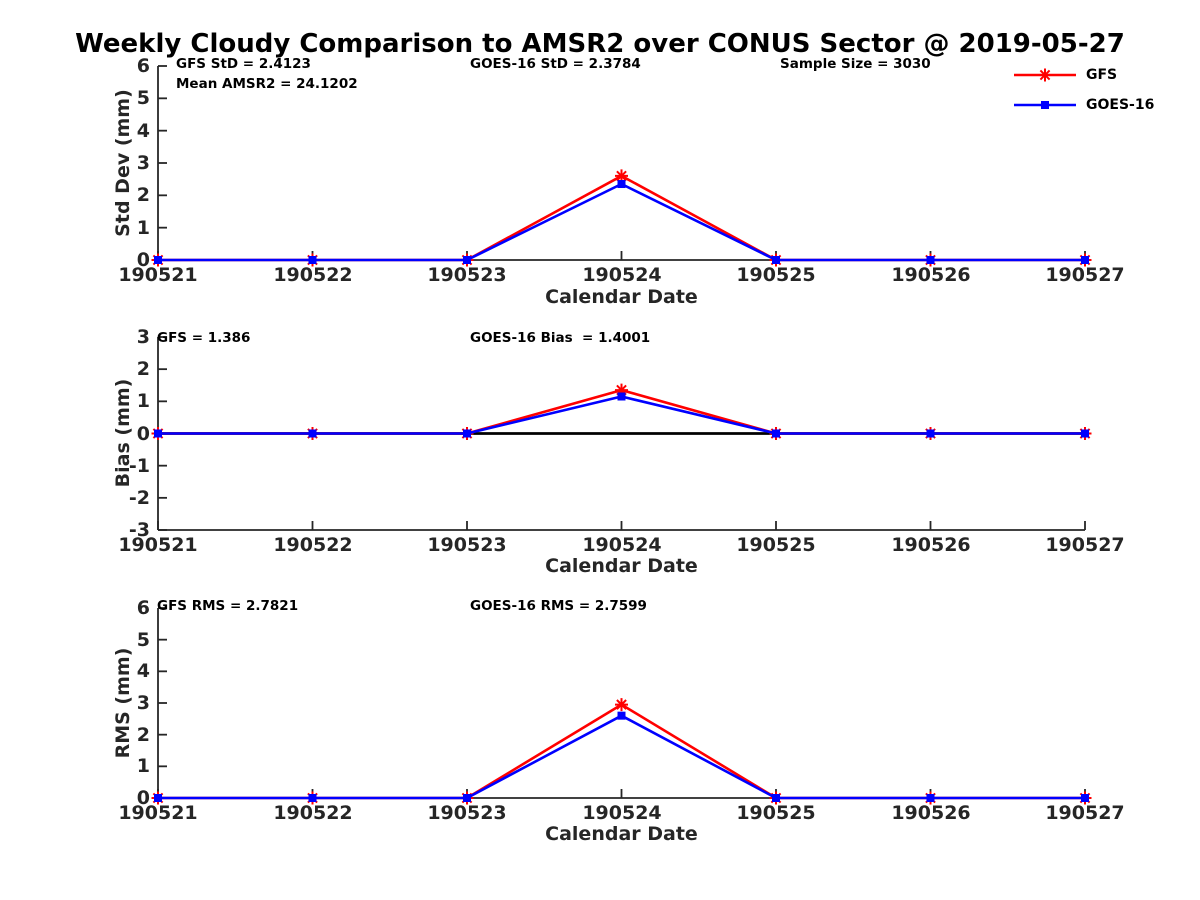  I want to click on stat-gfs-std: GFS StD = 2.4123, so click(243, 64).